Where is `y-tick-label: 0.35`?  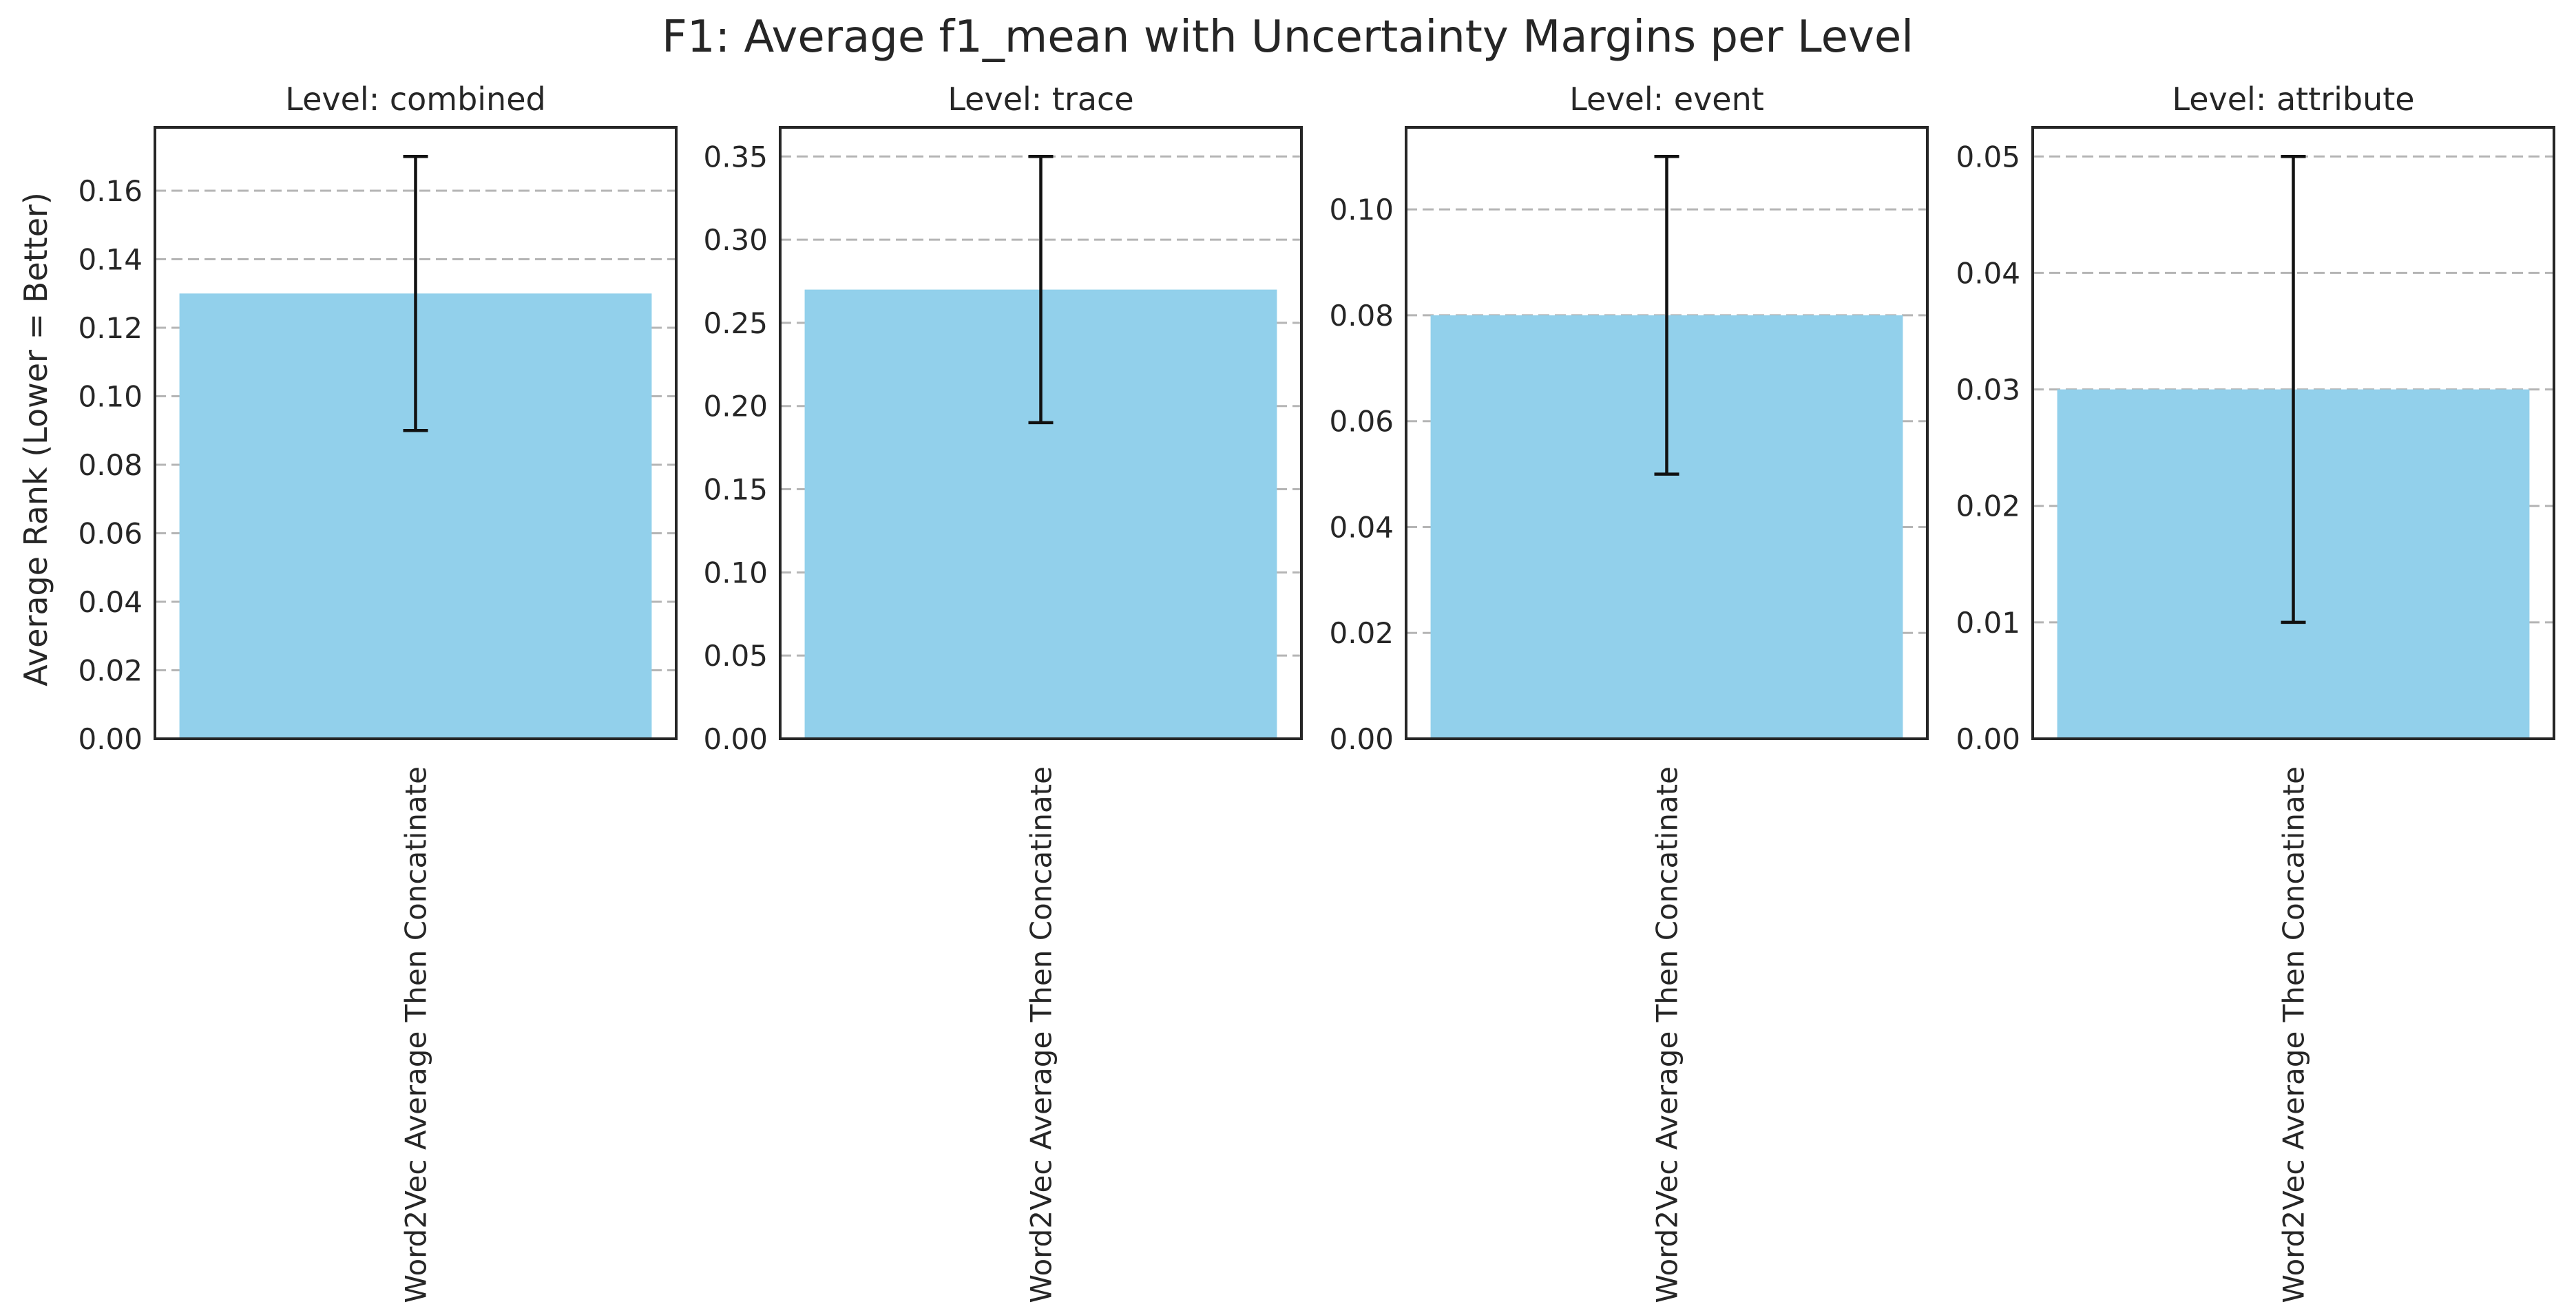 y-tick-label: 0.35 is located at coordinates (735, 157).